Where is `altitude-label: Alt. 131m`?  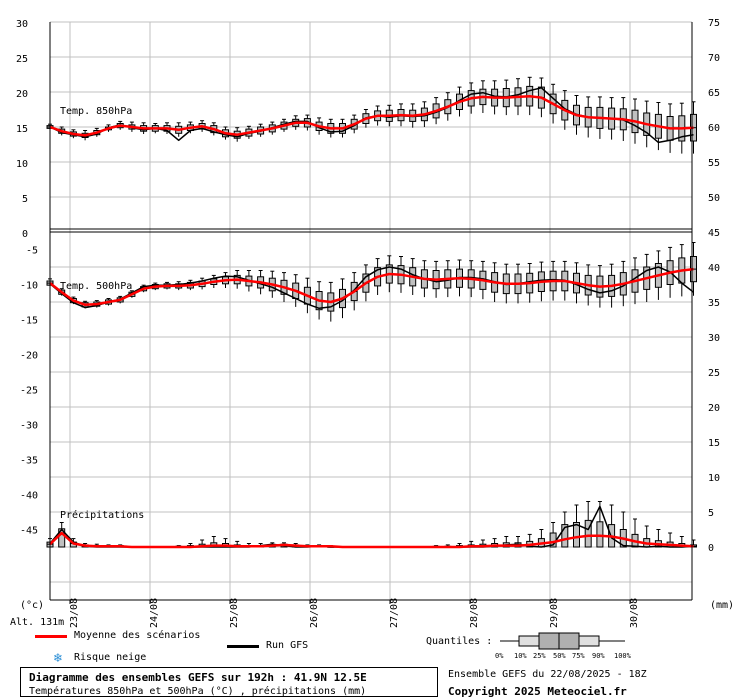
altitude-label: Alt. 131m is located at coordinates (37, 622).